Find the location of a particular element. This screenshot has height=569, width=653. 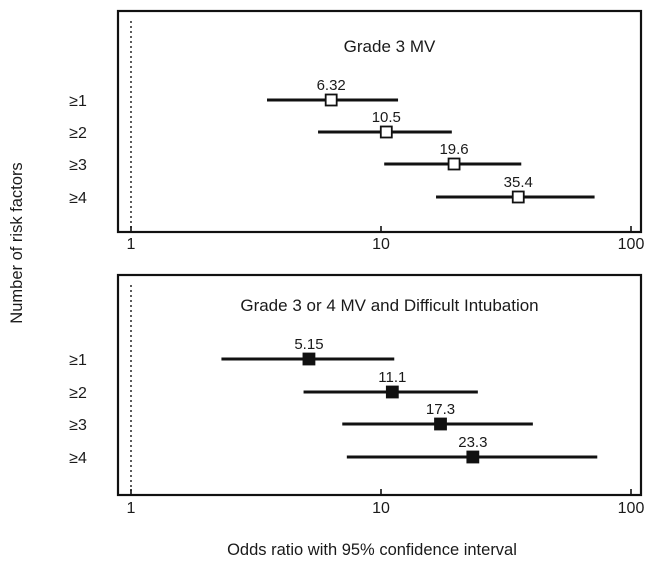

panel-title: Grade 3 MV is located at coordinates (390, 46).